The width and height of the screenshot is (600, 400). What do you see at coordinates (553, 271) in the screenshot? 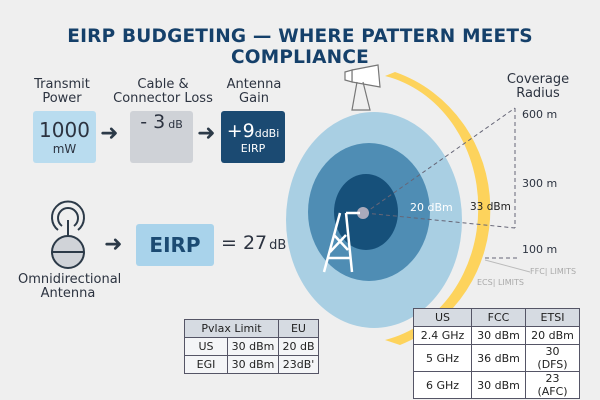
I see `fcc-limits-label: FFC| LIMITS` at bounding box center [553, 271].